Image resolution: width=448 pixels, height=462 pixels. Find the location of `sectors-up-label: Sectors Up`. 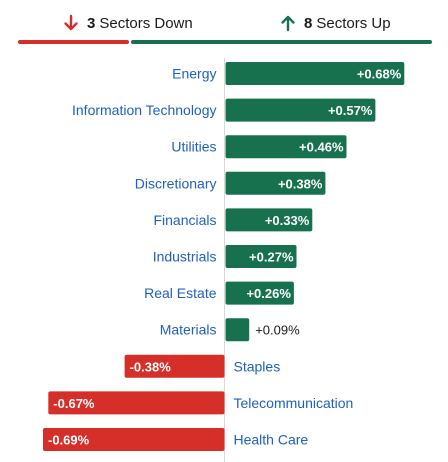

sectors-up-label: Sectors Up is located at coordinates (353, 23).